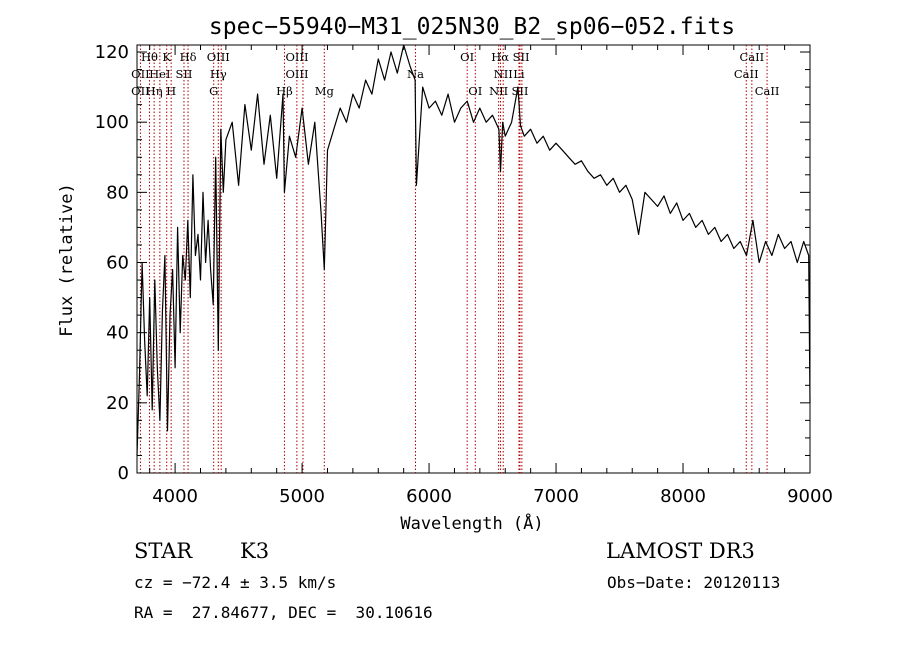 Image resolution: width=900 pixels, height=649 pixels. Describe the element at coordinates (140, 74) in the screenshot. I see `line-label-9: OII` at that location.